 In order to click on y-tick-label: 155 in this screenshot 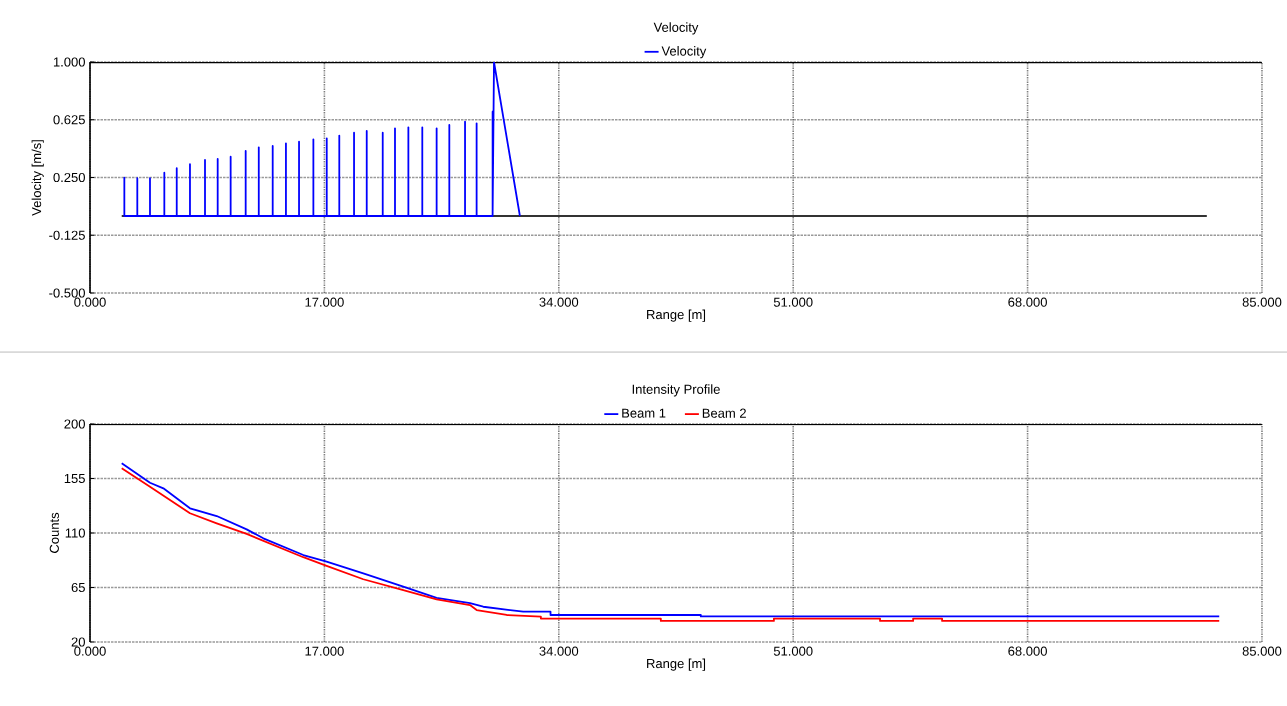, I will do `click(74, 478)`.